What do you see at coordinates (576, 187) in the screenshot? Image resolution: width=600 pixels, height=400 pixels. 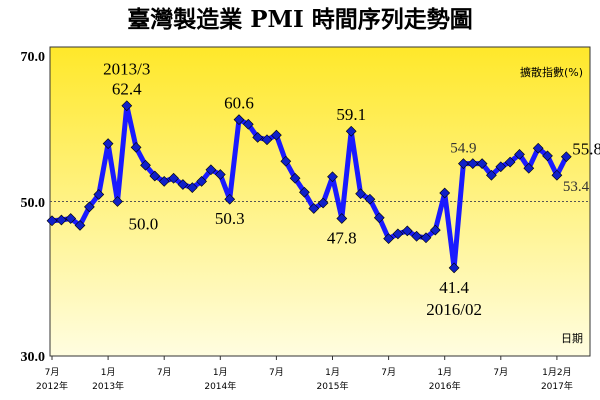 I see `data-label: 53.4` at bounding box center [576, 187].